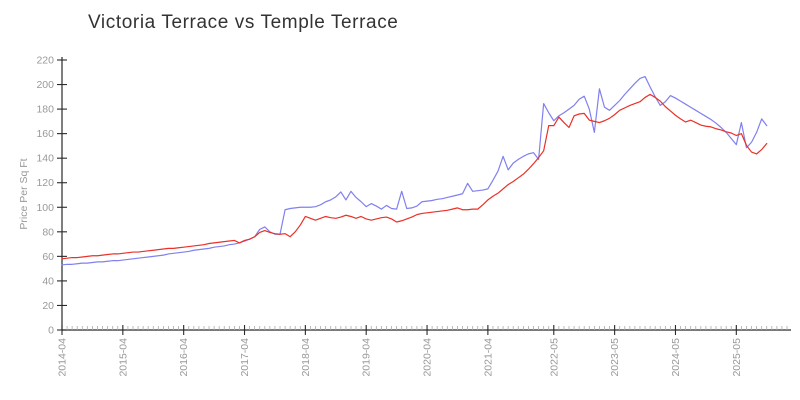  What do you see at coordinates (428, 357) in the screenshot?
I see `x-tick-label: 2020-04` at bounding box center [428, 357].